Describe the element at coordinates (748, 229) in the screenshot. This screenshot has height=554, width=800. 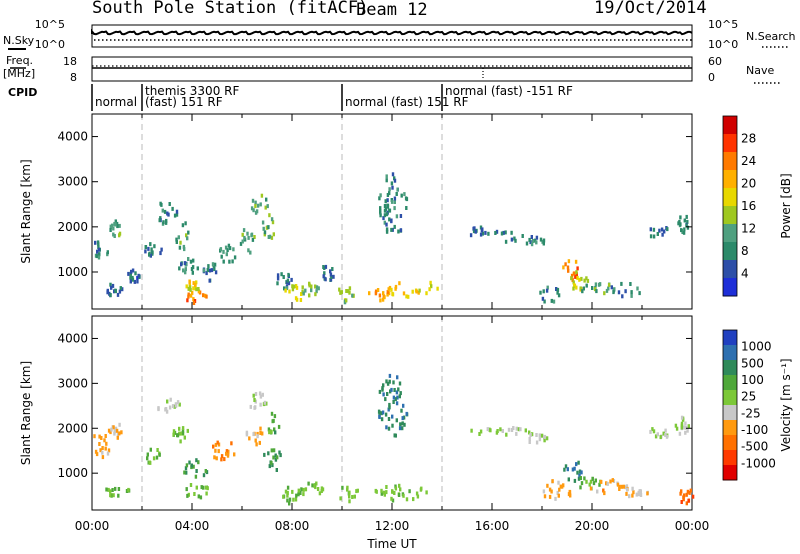
I see `colorbar-tick-label: 12` at that location.